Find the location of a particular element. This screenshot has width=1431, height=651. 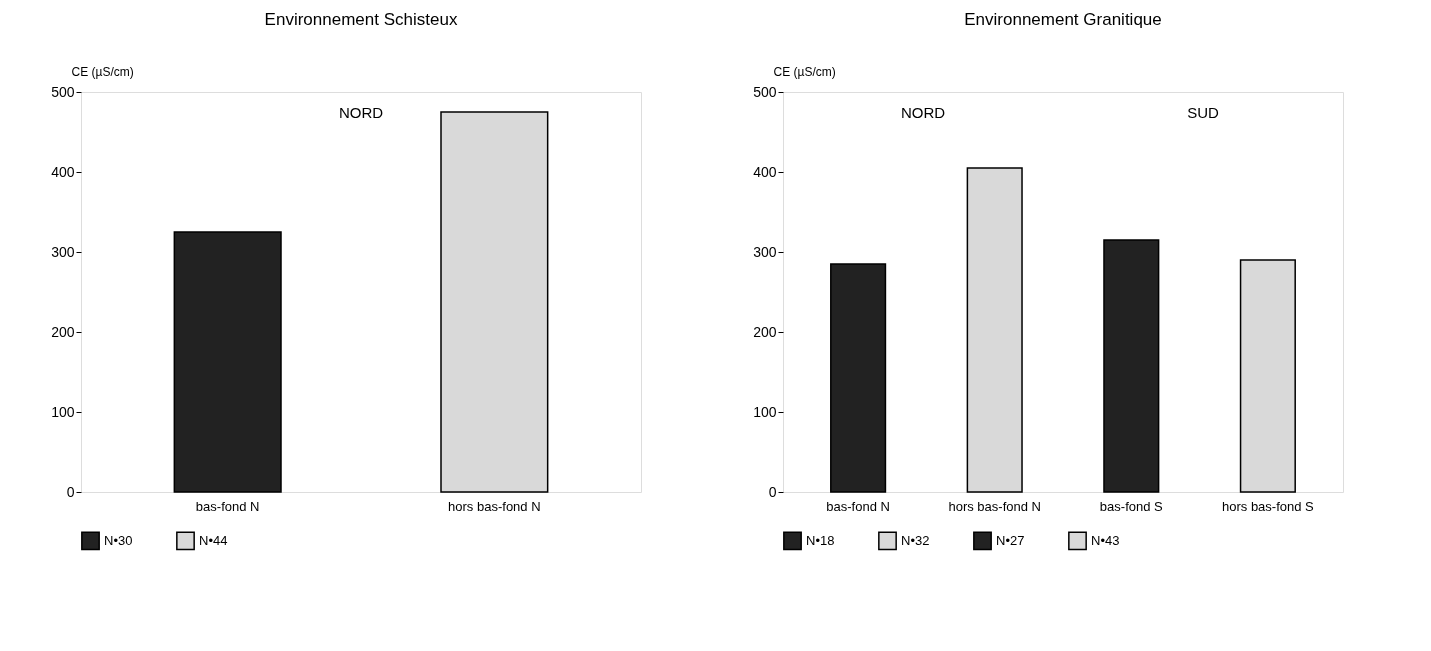

x-tick-label: hors bas-fond S is located at coordinates (1268, 506).